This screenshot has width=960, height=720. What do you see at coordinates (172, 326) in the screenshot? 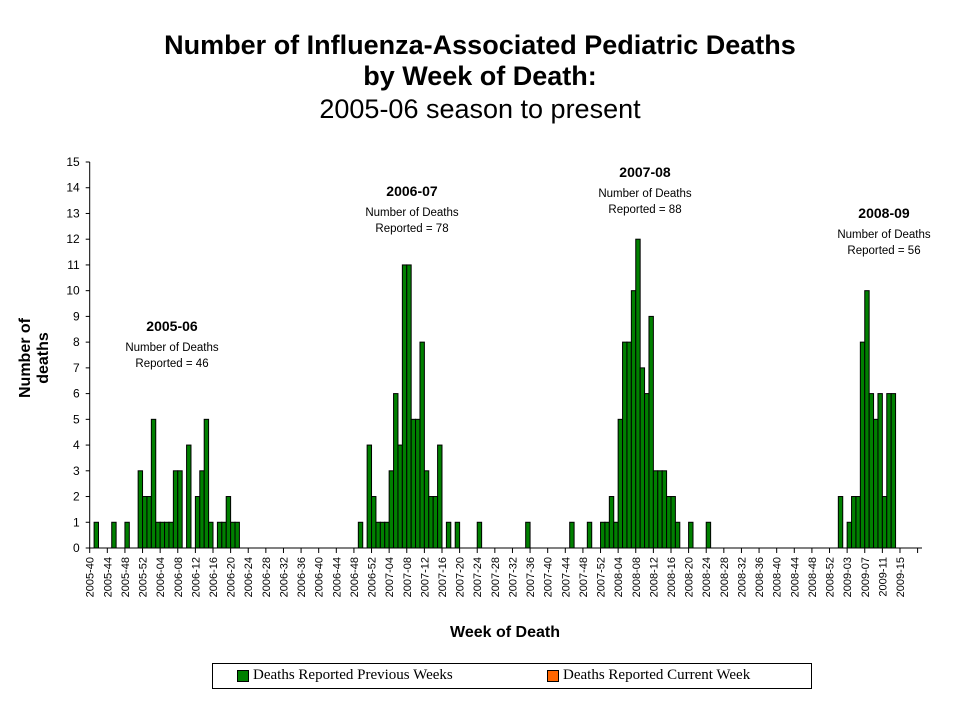
I see `annotation-season: 2005-06` at bounding box center [172, 326].